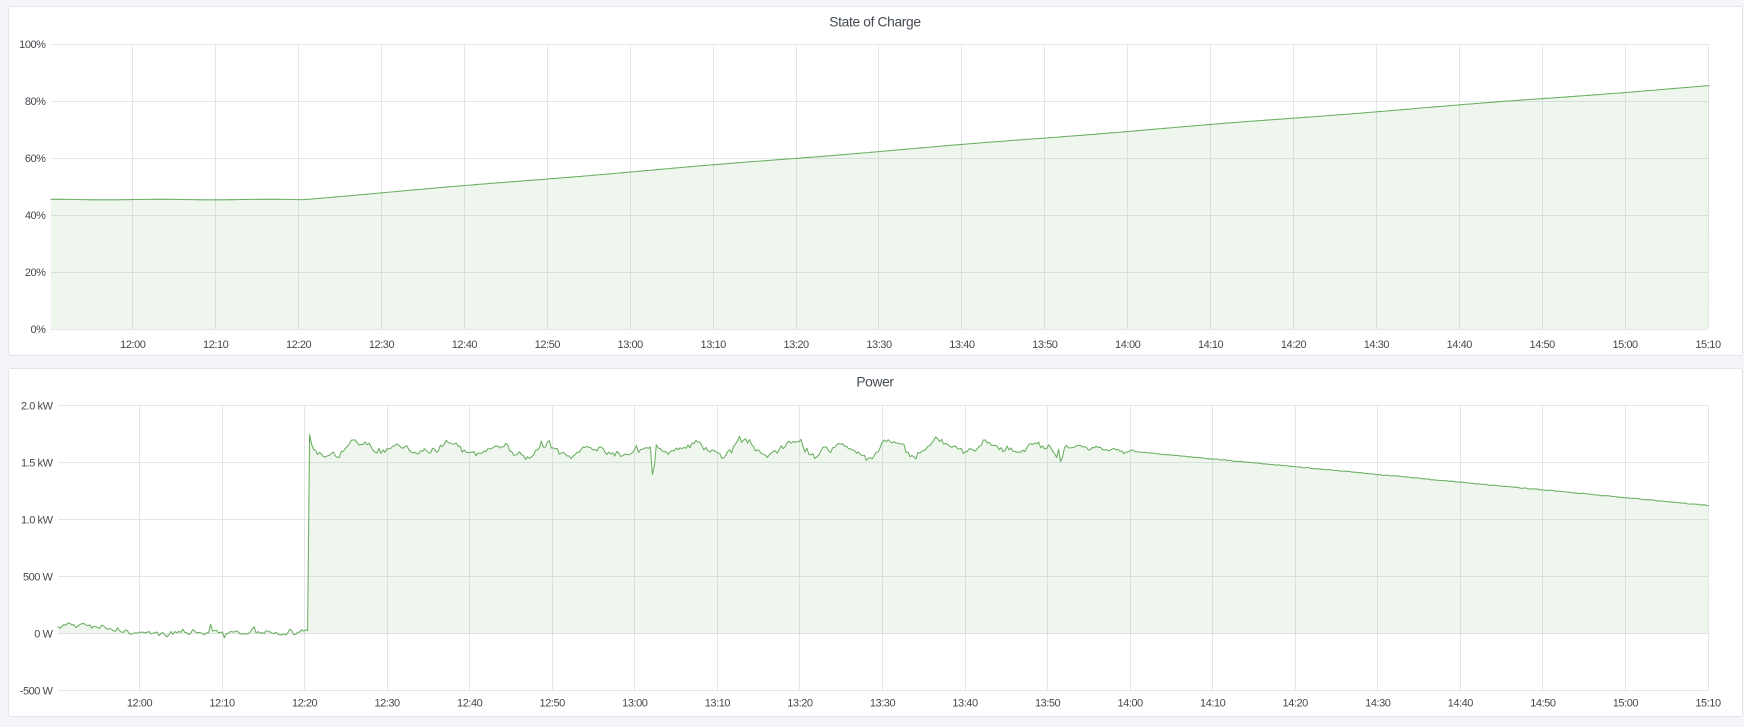  I want to click on svg-text: 80%, so click(35, 102).